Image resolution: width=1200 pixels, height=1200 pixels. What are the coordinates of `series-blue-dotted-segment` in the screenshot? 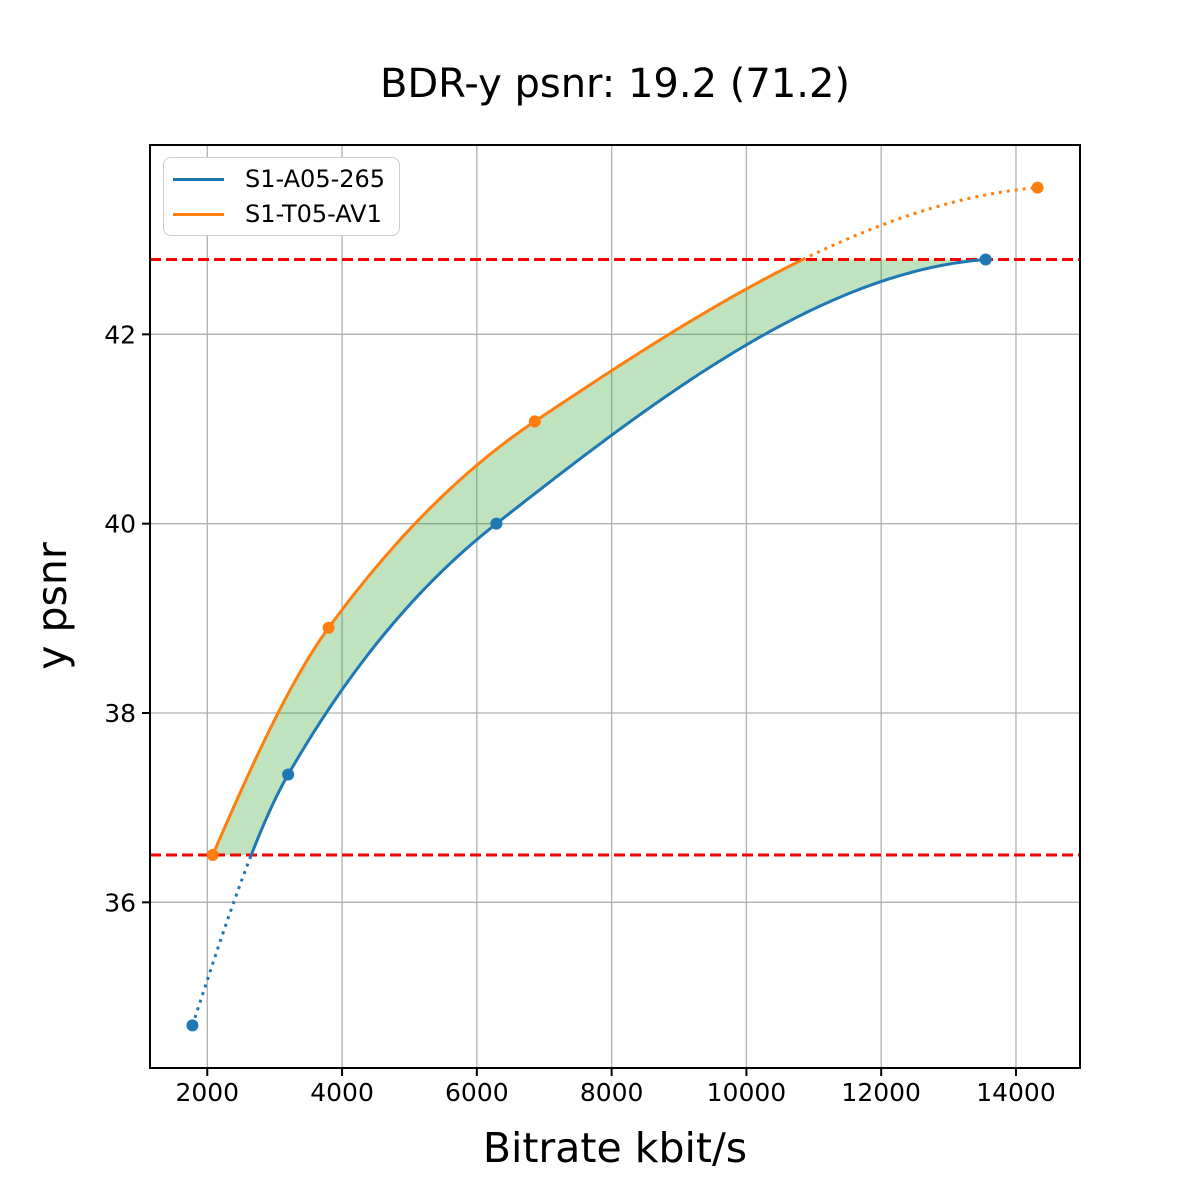 It's located at (222, 940).